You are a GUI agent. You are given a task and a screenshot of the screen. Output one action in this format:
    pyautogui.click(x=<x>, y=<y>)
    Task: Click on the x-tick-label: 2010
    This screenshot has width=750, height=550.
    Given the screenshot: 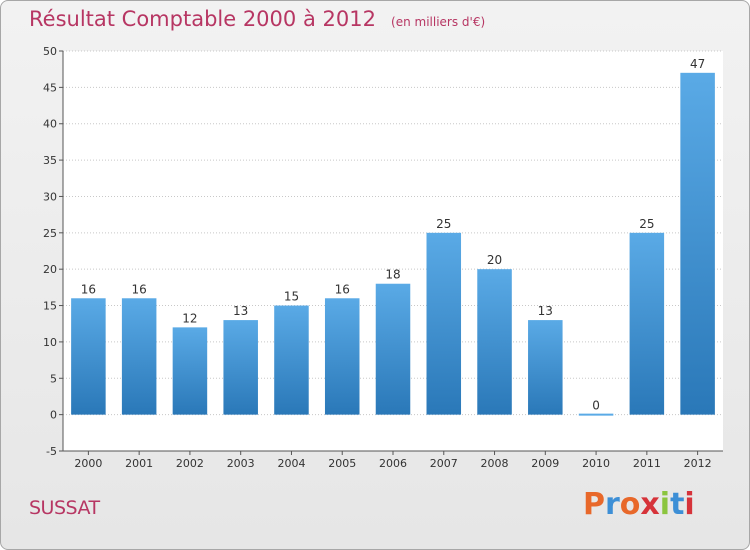 What is the action you would take?
    pyautogui.click(x=596, y=463)
    